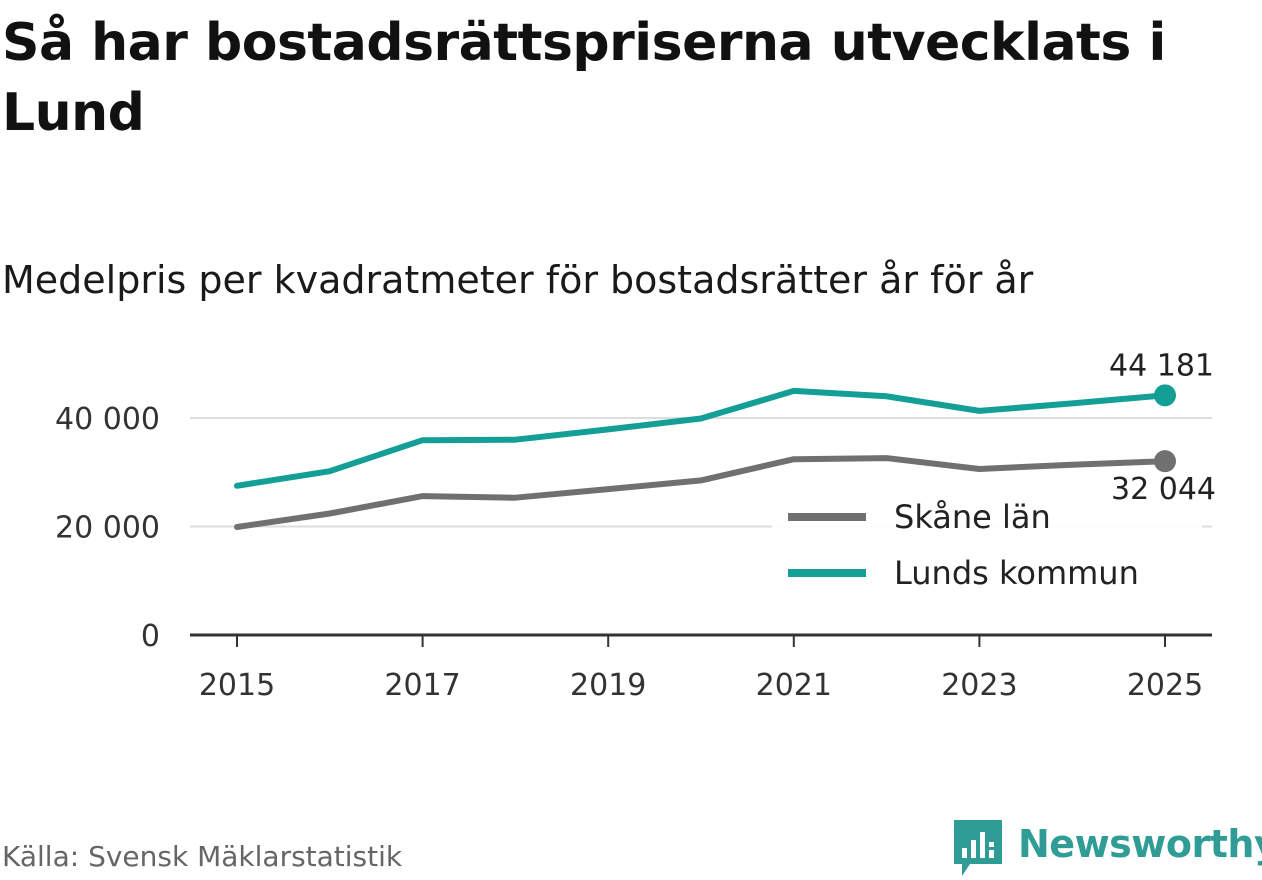  Describe the element at coordinates (422, 685) in the screenshot. I see `x-tick-label: 2017` at that location.